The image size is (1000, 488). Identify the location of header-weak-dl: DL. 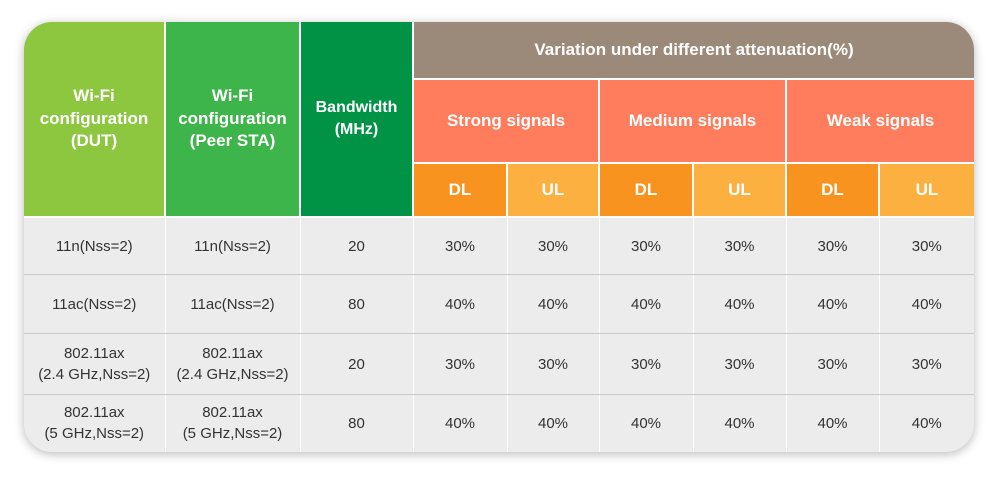
(833, 190).